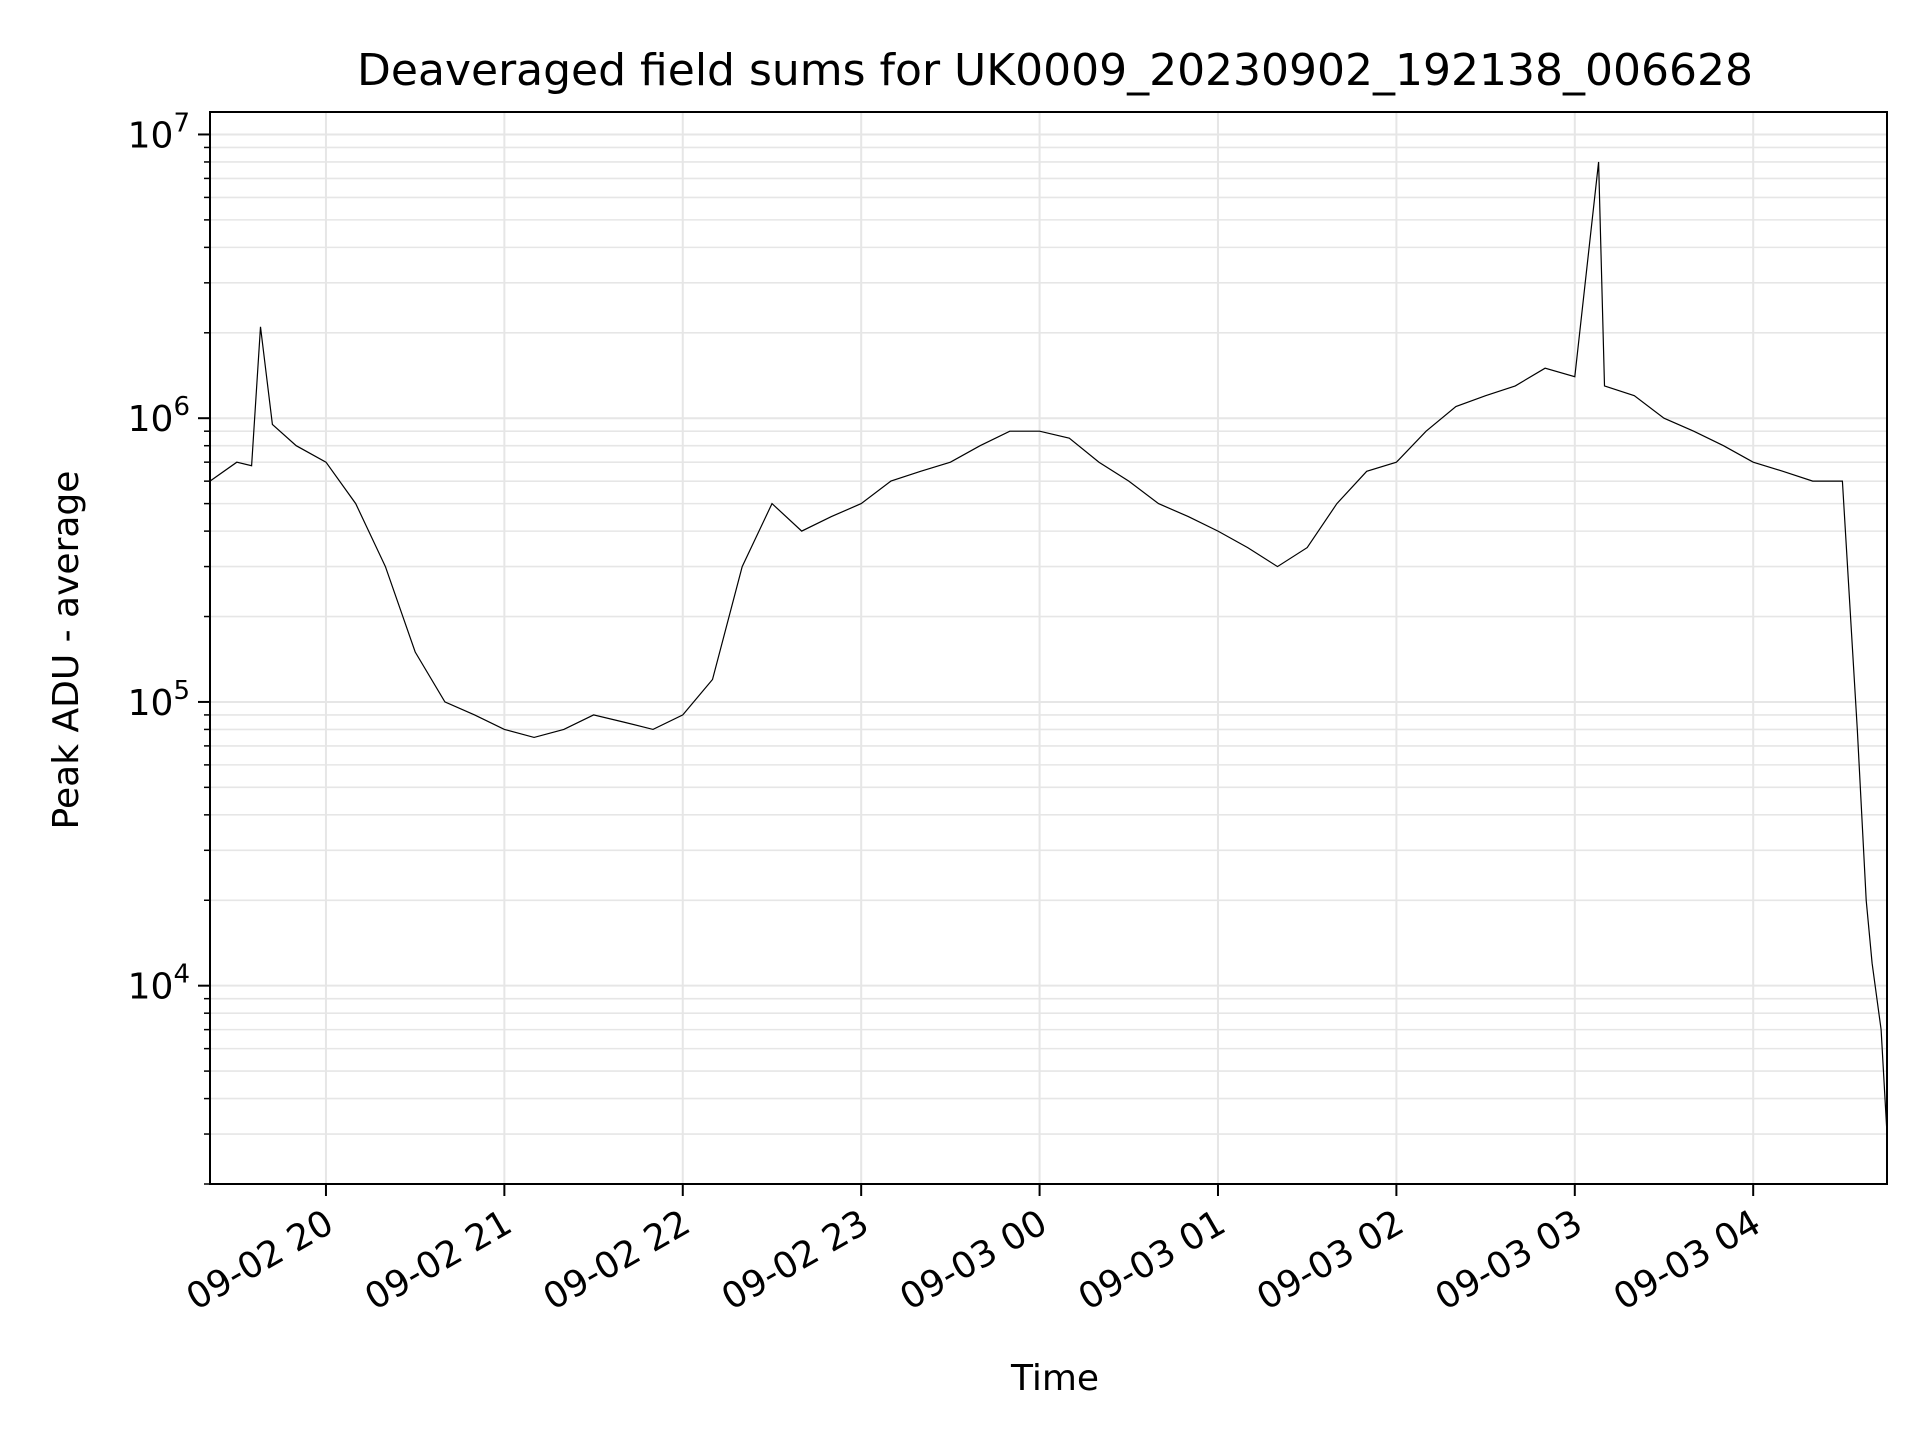  I want to click on y-tick-label-exponent: 5, so click(181, 691).